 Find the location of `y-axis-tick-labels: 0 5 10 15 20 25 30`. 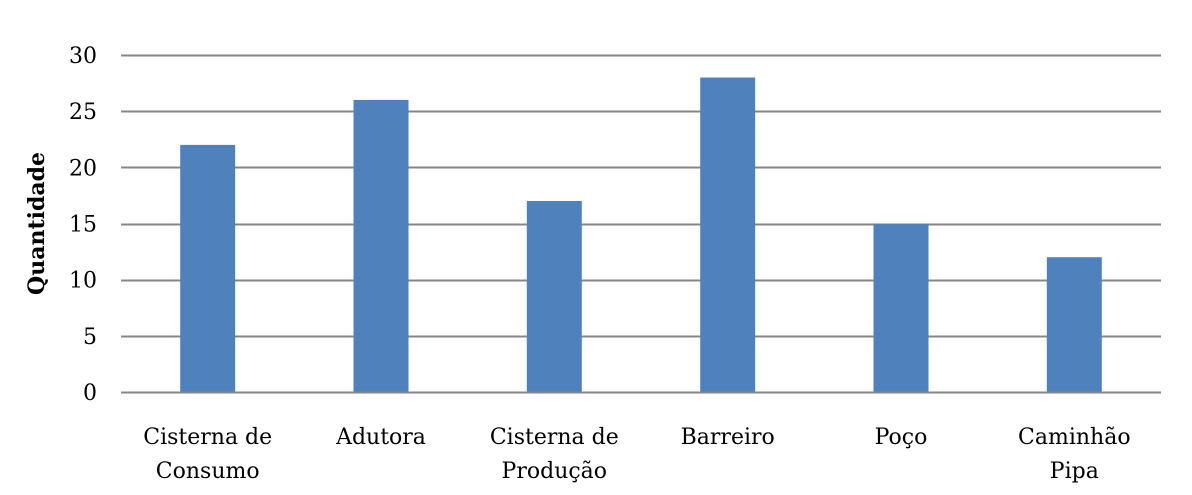

y-axis-tick-labels: 0 5 10 15 20 25 30 is located at coordinates (83, 225).